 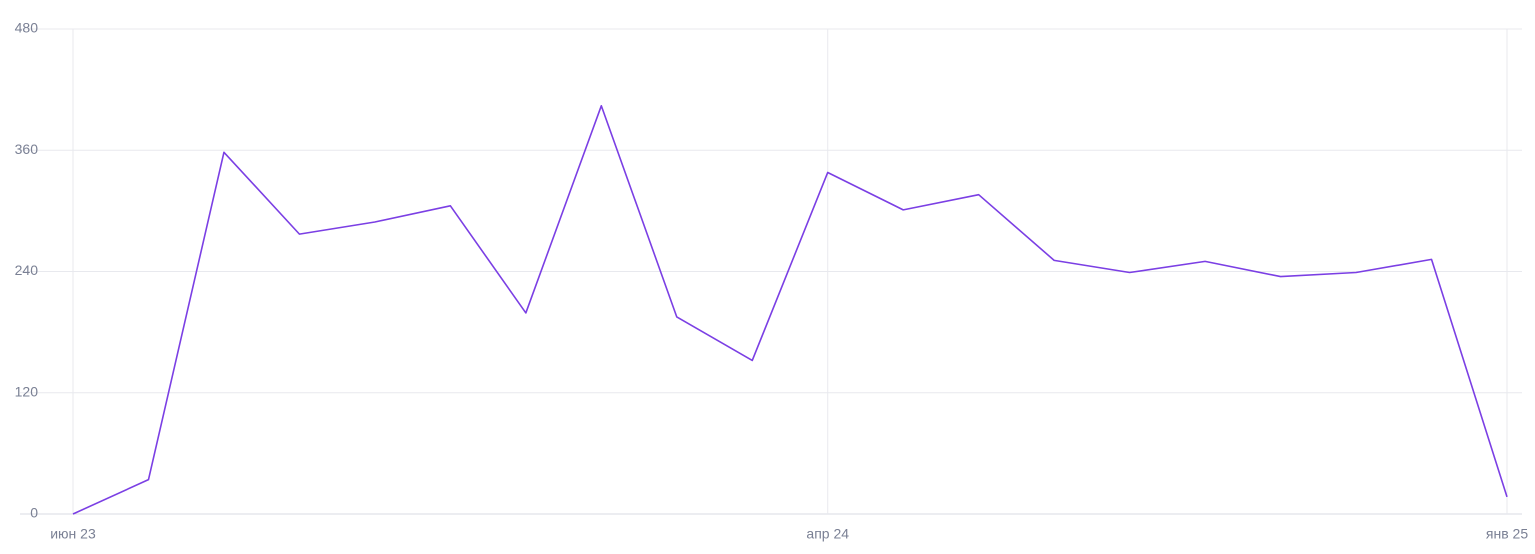 I want to click on y-tick-label: 0, so click(x=34, y=513).